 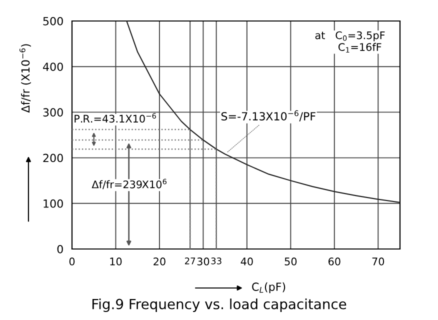 What do you see at coordinates (219, 305) in the screenshot?
I see `caption: Fig.9 Frequency vs. load capacitance` at bounding box center [219, 305].